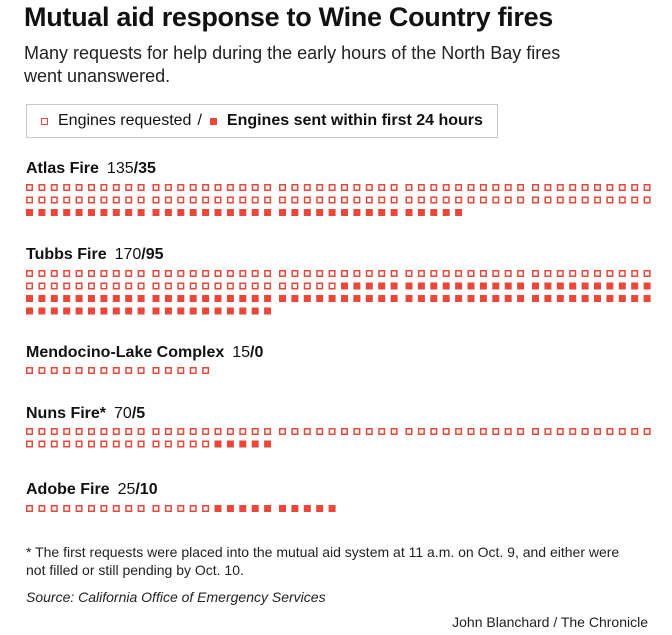  What do you see at coordinates (152, 254) in the screenshot?
I see `sent-count: /95` at bounding box center [152, 254].